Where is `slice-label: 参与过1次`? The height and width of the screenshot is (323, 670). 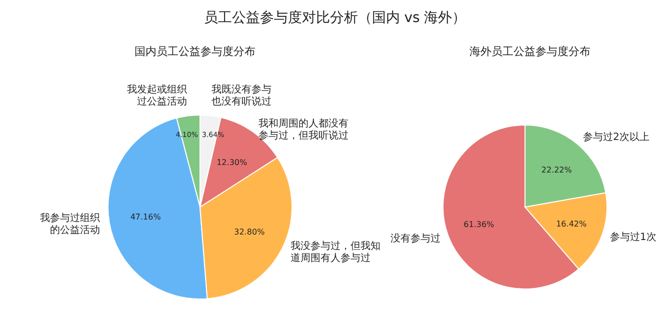
slice-label: 参与过1次 is located at coordinates (633, 237).